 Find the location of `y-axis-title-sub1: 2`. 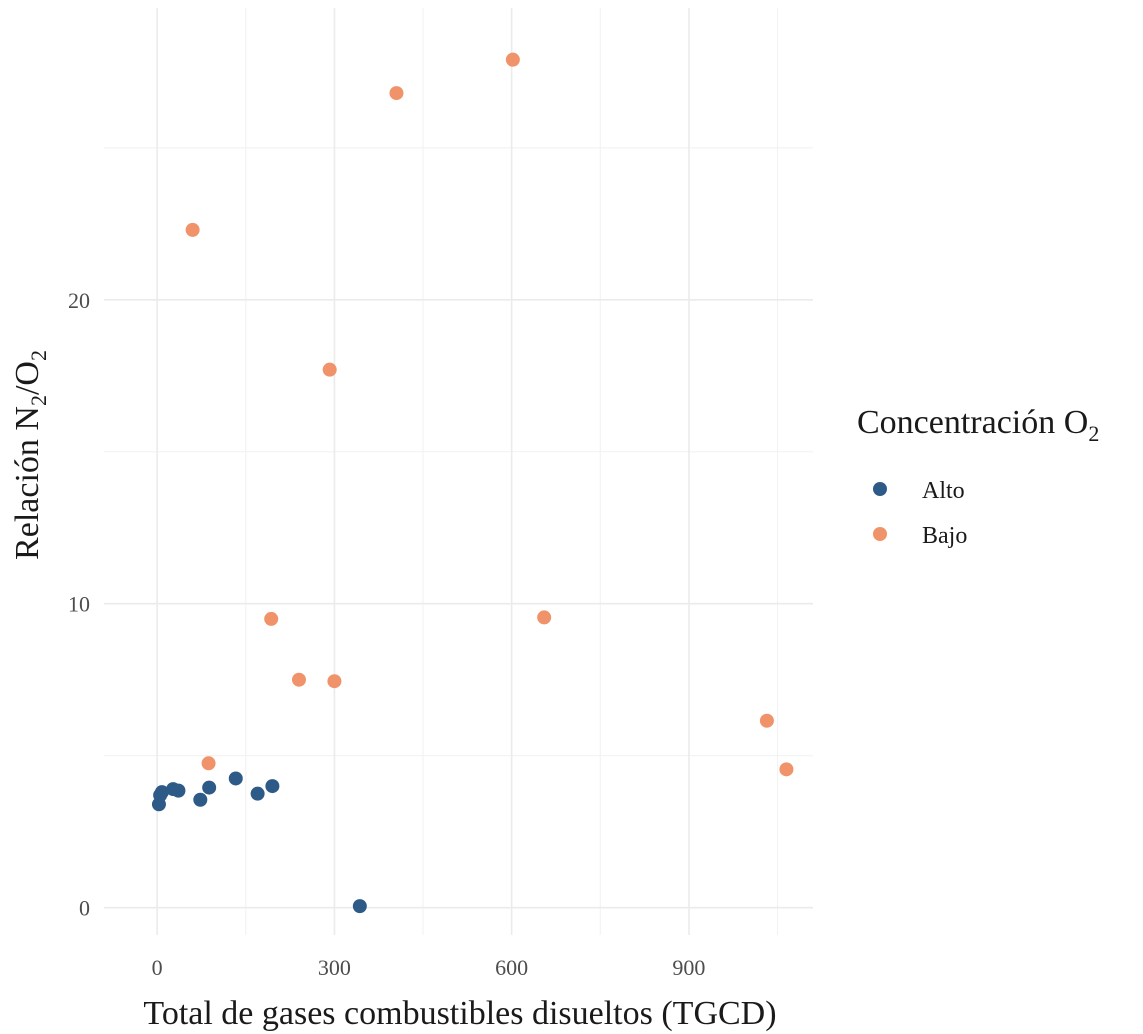

y-axis-title-sub1: 2 is located at coordinates (38, 400).